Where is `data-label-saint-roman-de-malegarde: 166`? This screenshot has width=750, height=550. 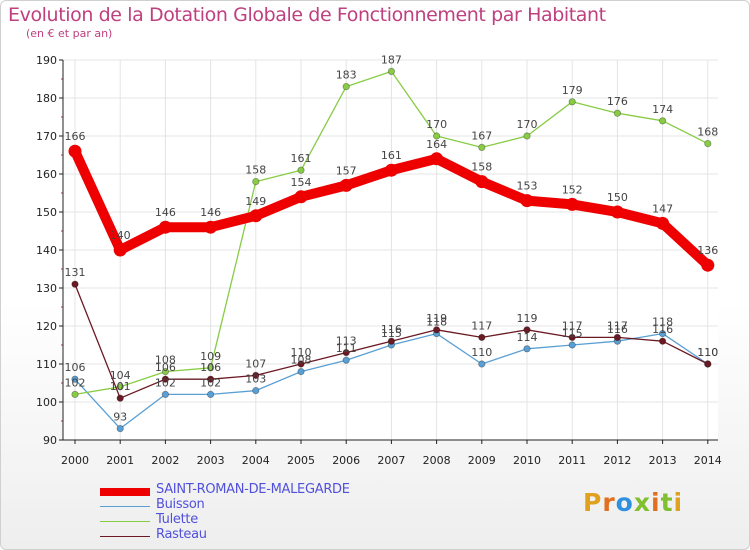 data-label-saint-roman-de-malegarde: 166 is located at coordinates (75, 136).